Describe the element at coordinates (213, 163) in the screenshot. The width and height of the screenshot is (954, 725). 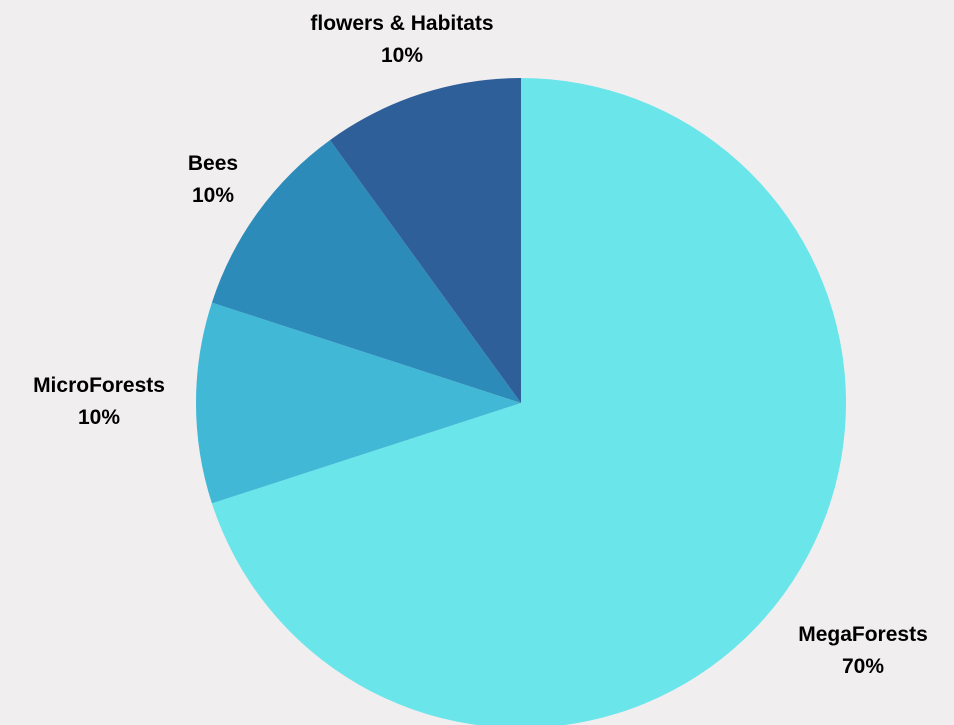
I see `slice-label-bees: Bees` at that location.